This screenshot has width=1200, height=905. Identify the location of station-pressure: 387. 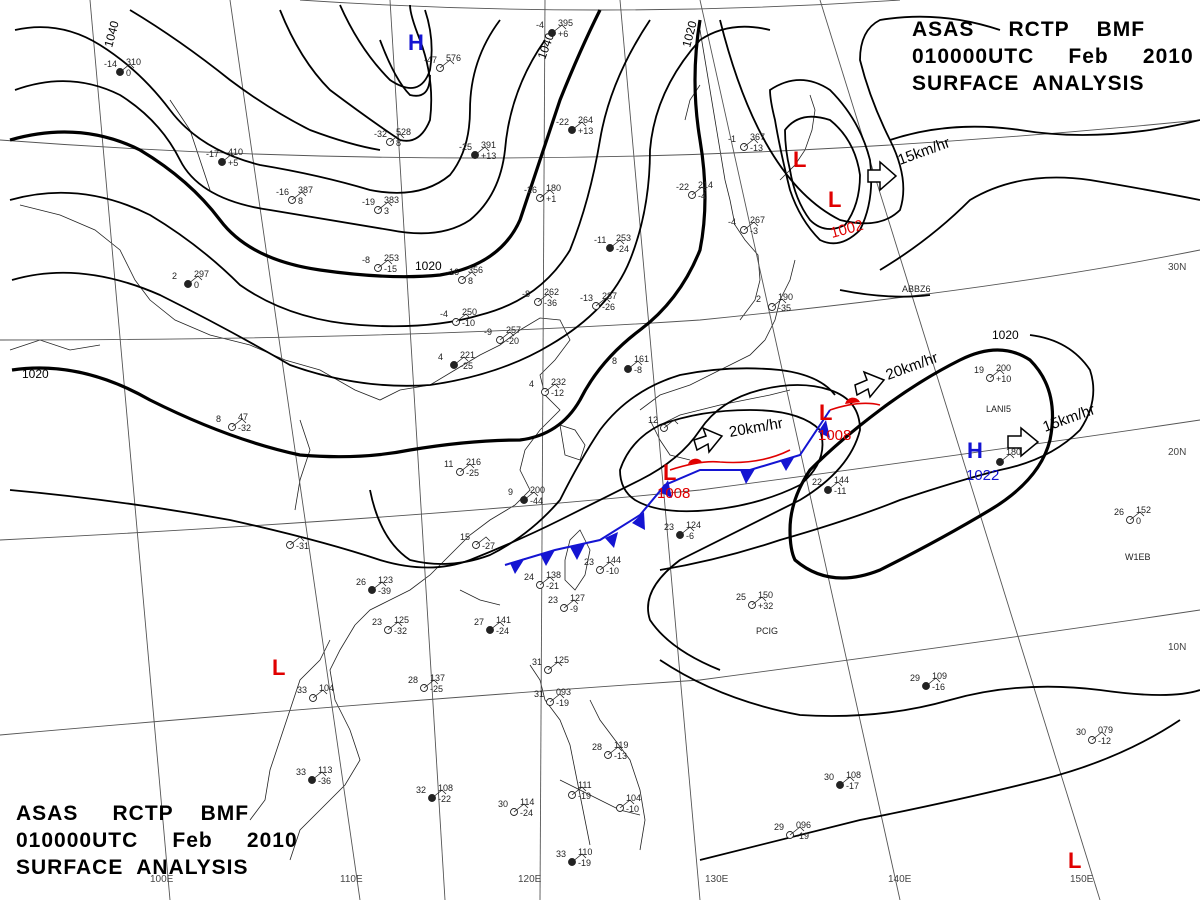
(305, 190).